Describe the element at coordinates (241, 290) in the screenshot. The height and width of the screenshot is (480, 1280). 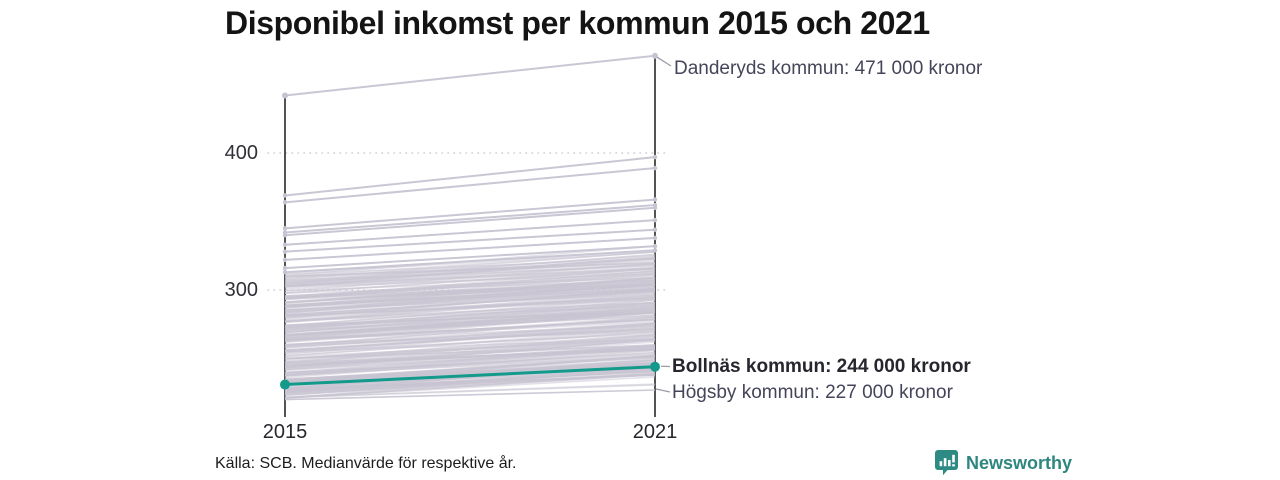
I see `y-axis-tick-300: 300` at that location.